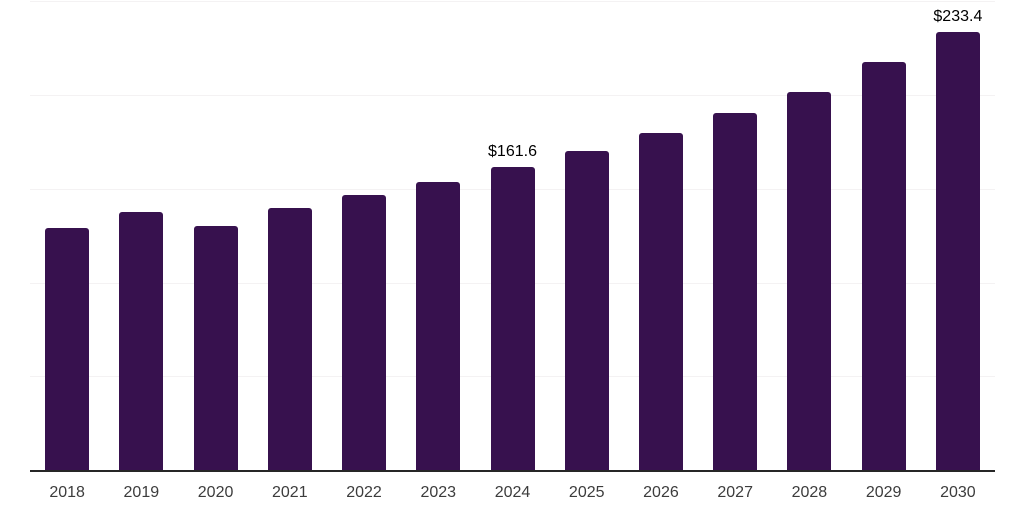 The image size is (1024, 512). I want to click on bar-2024, so click(512, 318).